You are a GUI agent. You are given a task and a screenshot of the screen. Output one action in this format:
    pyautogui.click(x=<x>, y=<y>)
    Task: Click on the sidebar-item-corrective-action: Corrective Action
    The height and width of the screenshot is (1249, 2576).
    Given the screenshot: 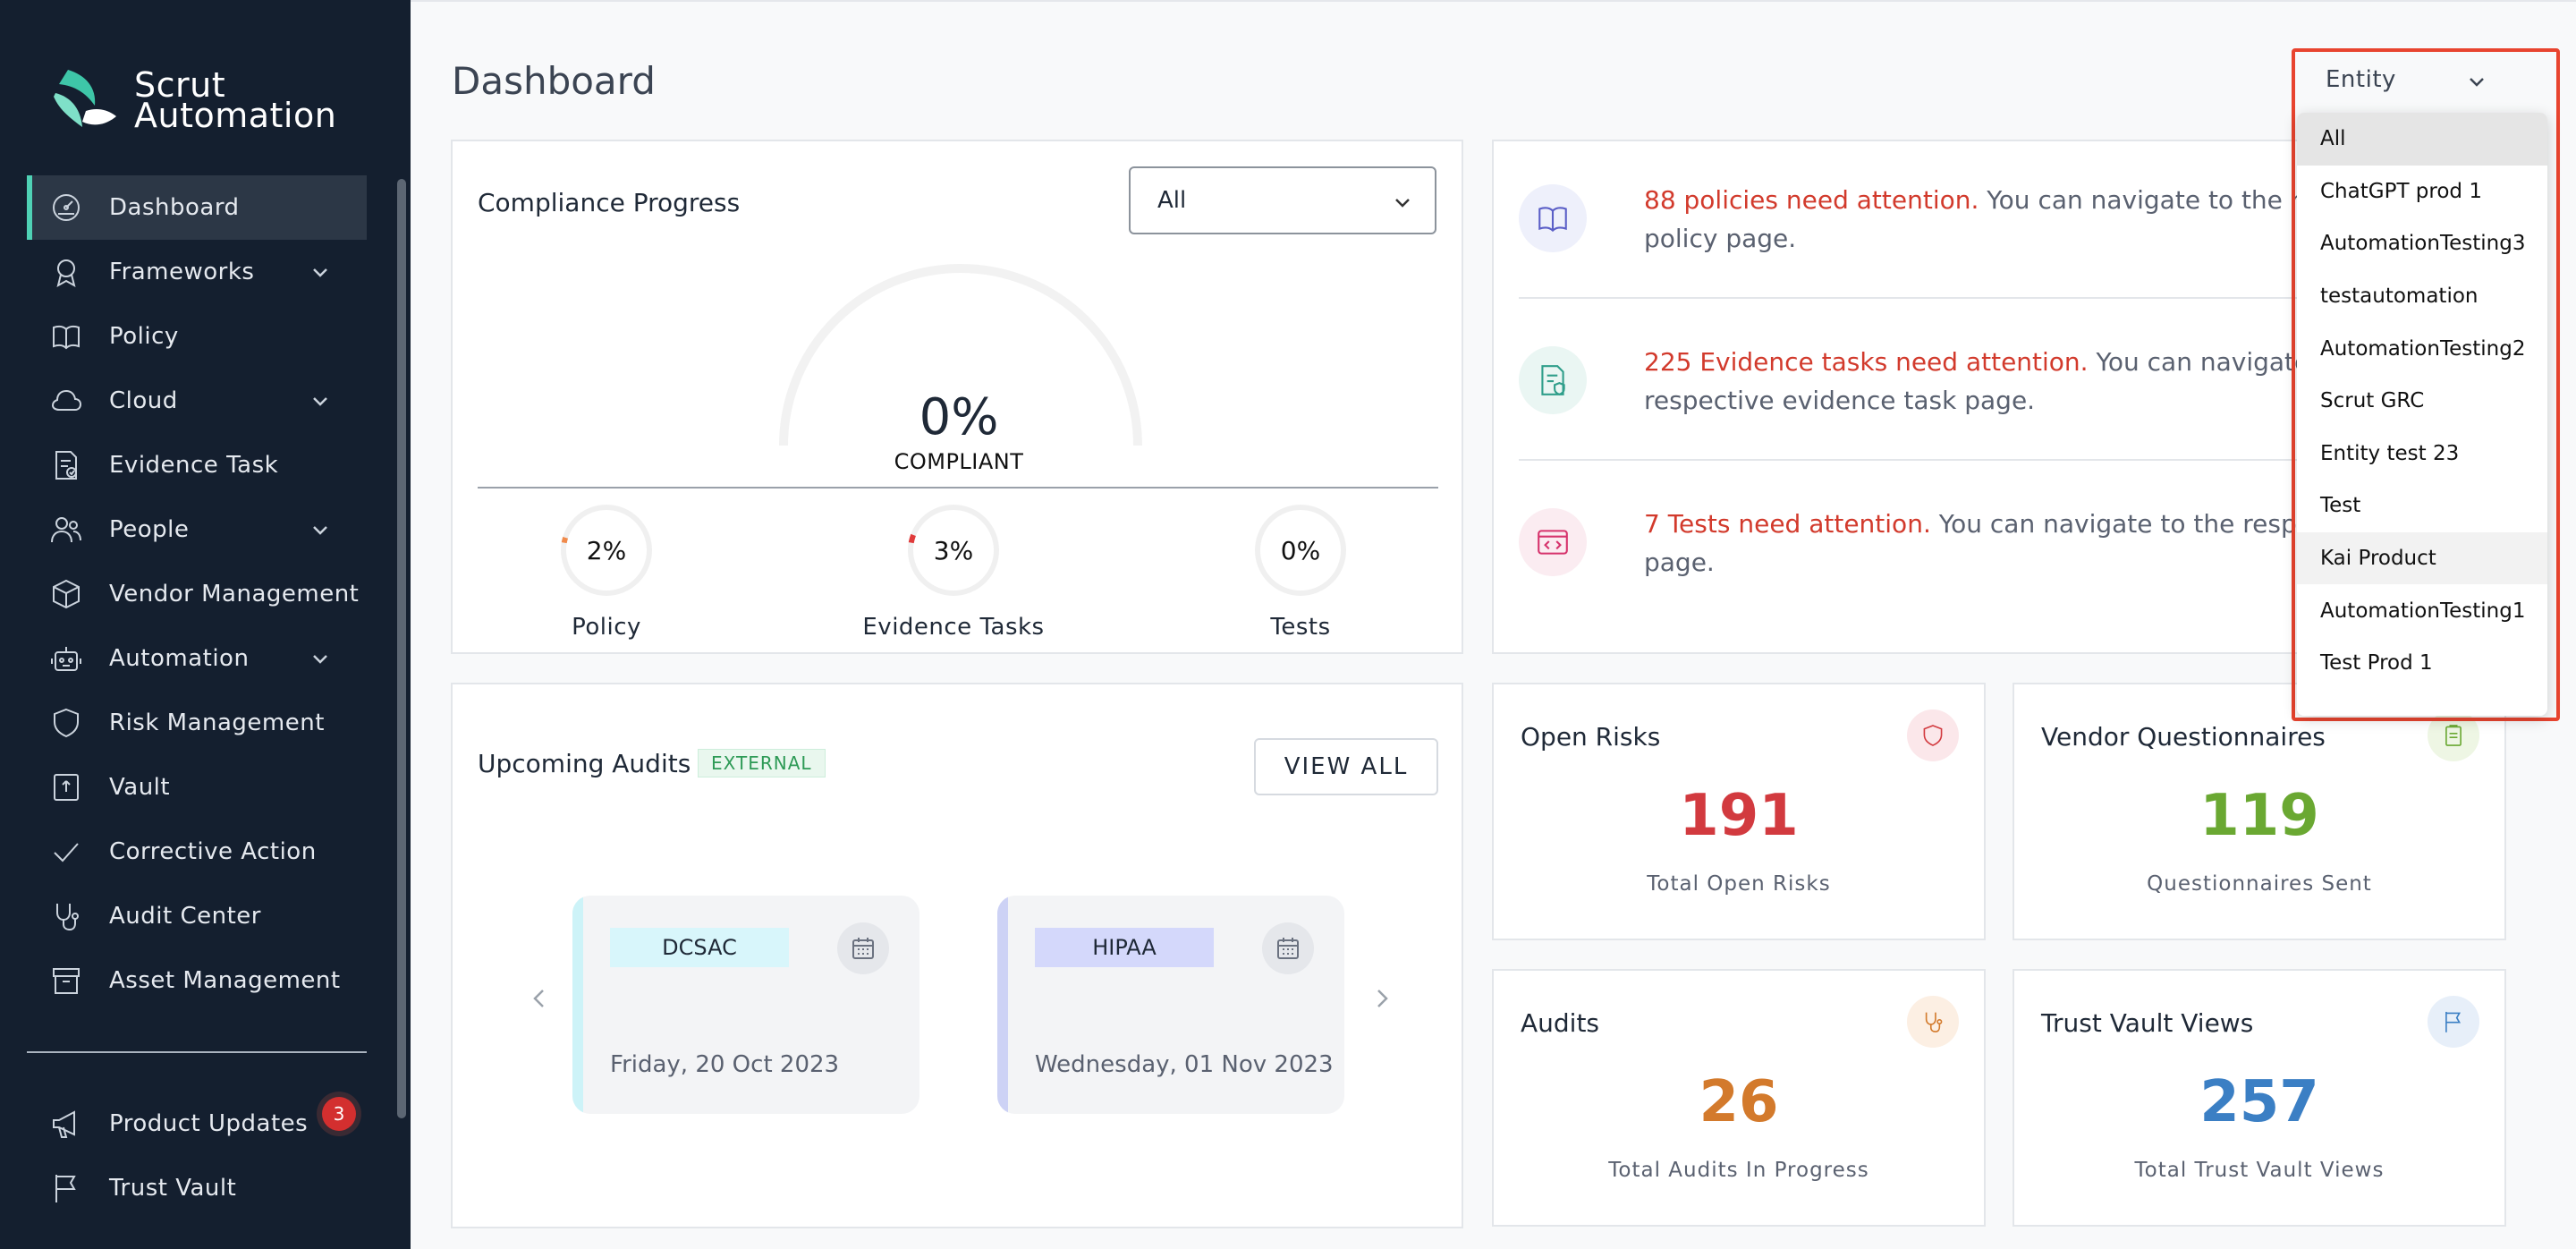 What is the action you would take?
    pyautogui.click(x=197, y=852)
    